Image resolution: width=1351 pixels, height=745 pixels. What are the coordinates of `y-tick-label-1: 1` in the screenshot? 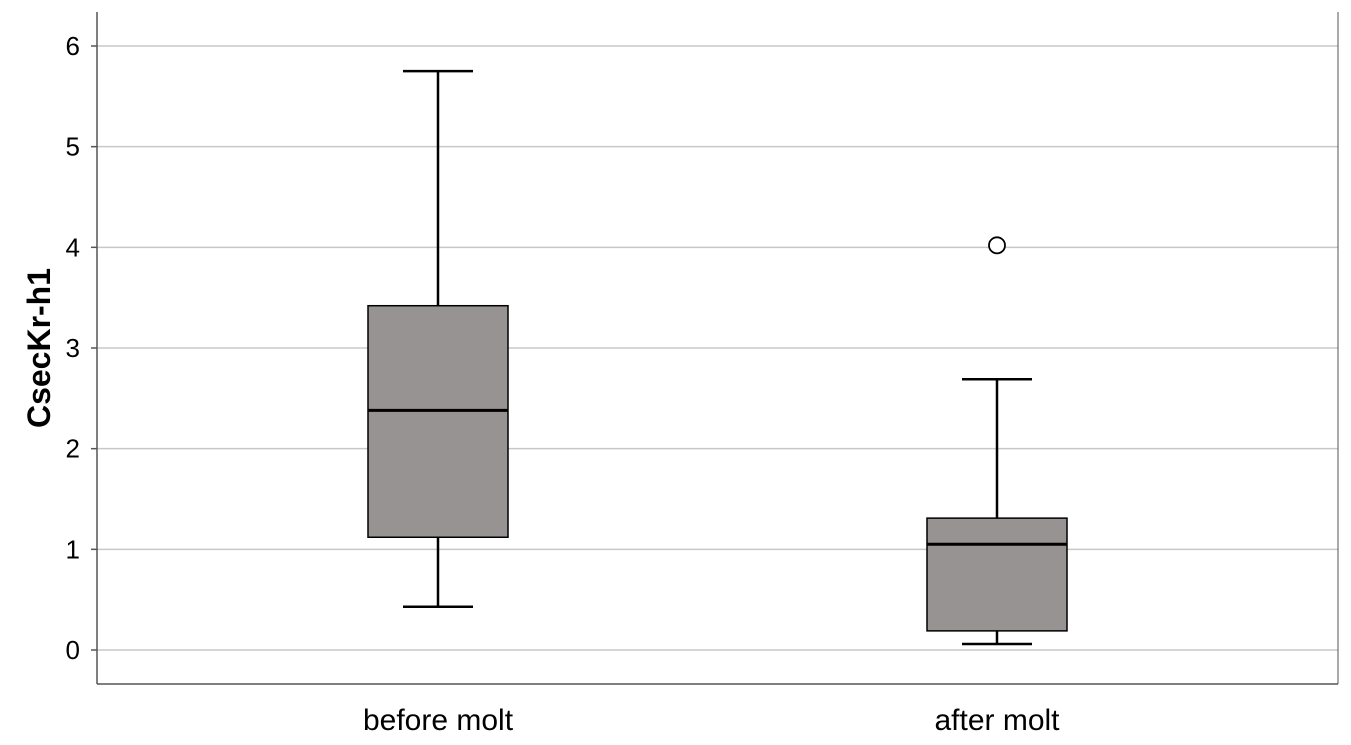 It's located at (73, 549).